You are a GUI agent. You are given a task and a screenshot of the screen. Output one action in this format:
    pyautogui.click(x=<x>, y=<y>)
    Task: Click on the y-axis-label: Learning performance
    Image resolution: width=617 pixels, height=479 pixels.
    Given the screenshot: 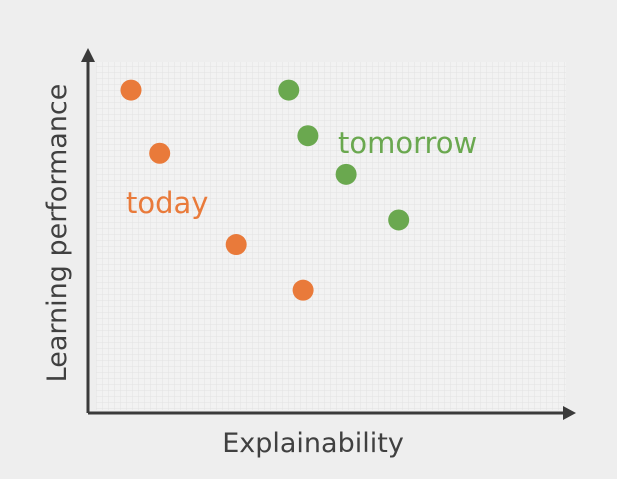 What is the action you would take?
    pyautogui.click(x=57, y=233)
    